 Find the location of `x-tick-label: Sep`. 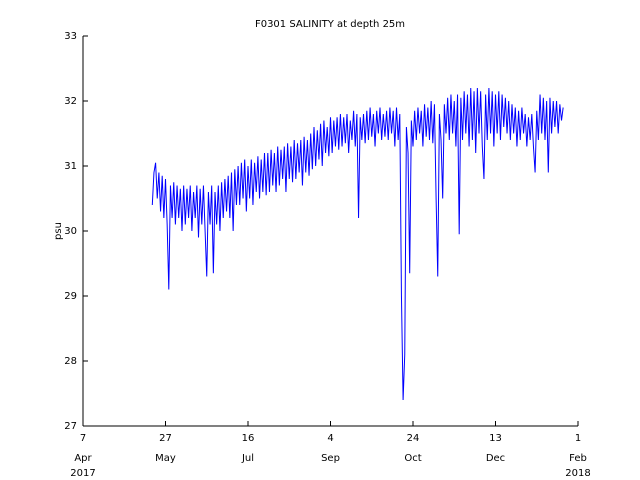

x-tick-label: Sep is located at coordinates (330, 458).